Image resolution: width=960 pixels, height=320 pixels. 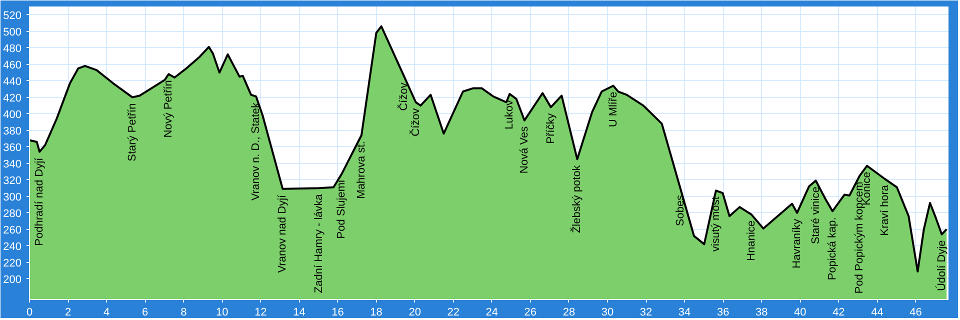 What do you see at coordinates (414, 312) in the screenshot?
I see `x-tick-label: 20` at bounding box center [414, 312].